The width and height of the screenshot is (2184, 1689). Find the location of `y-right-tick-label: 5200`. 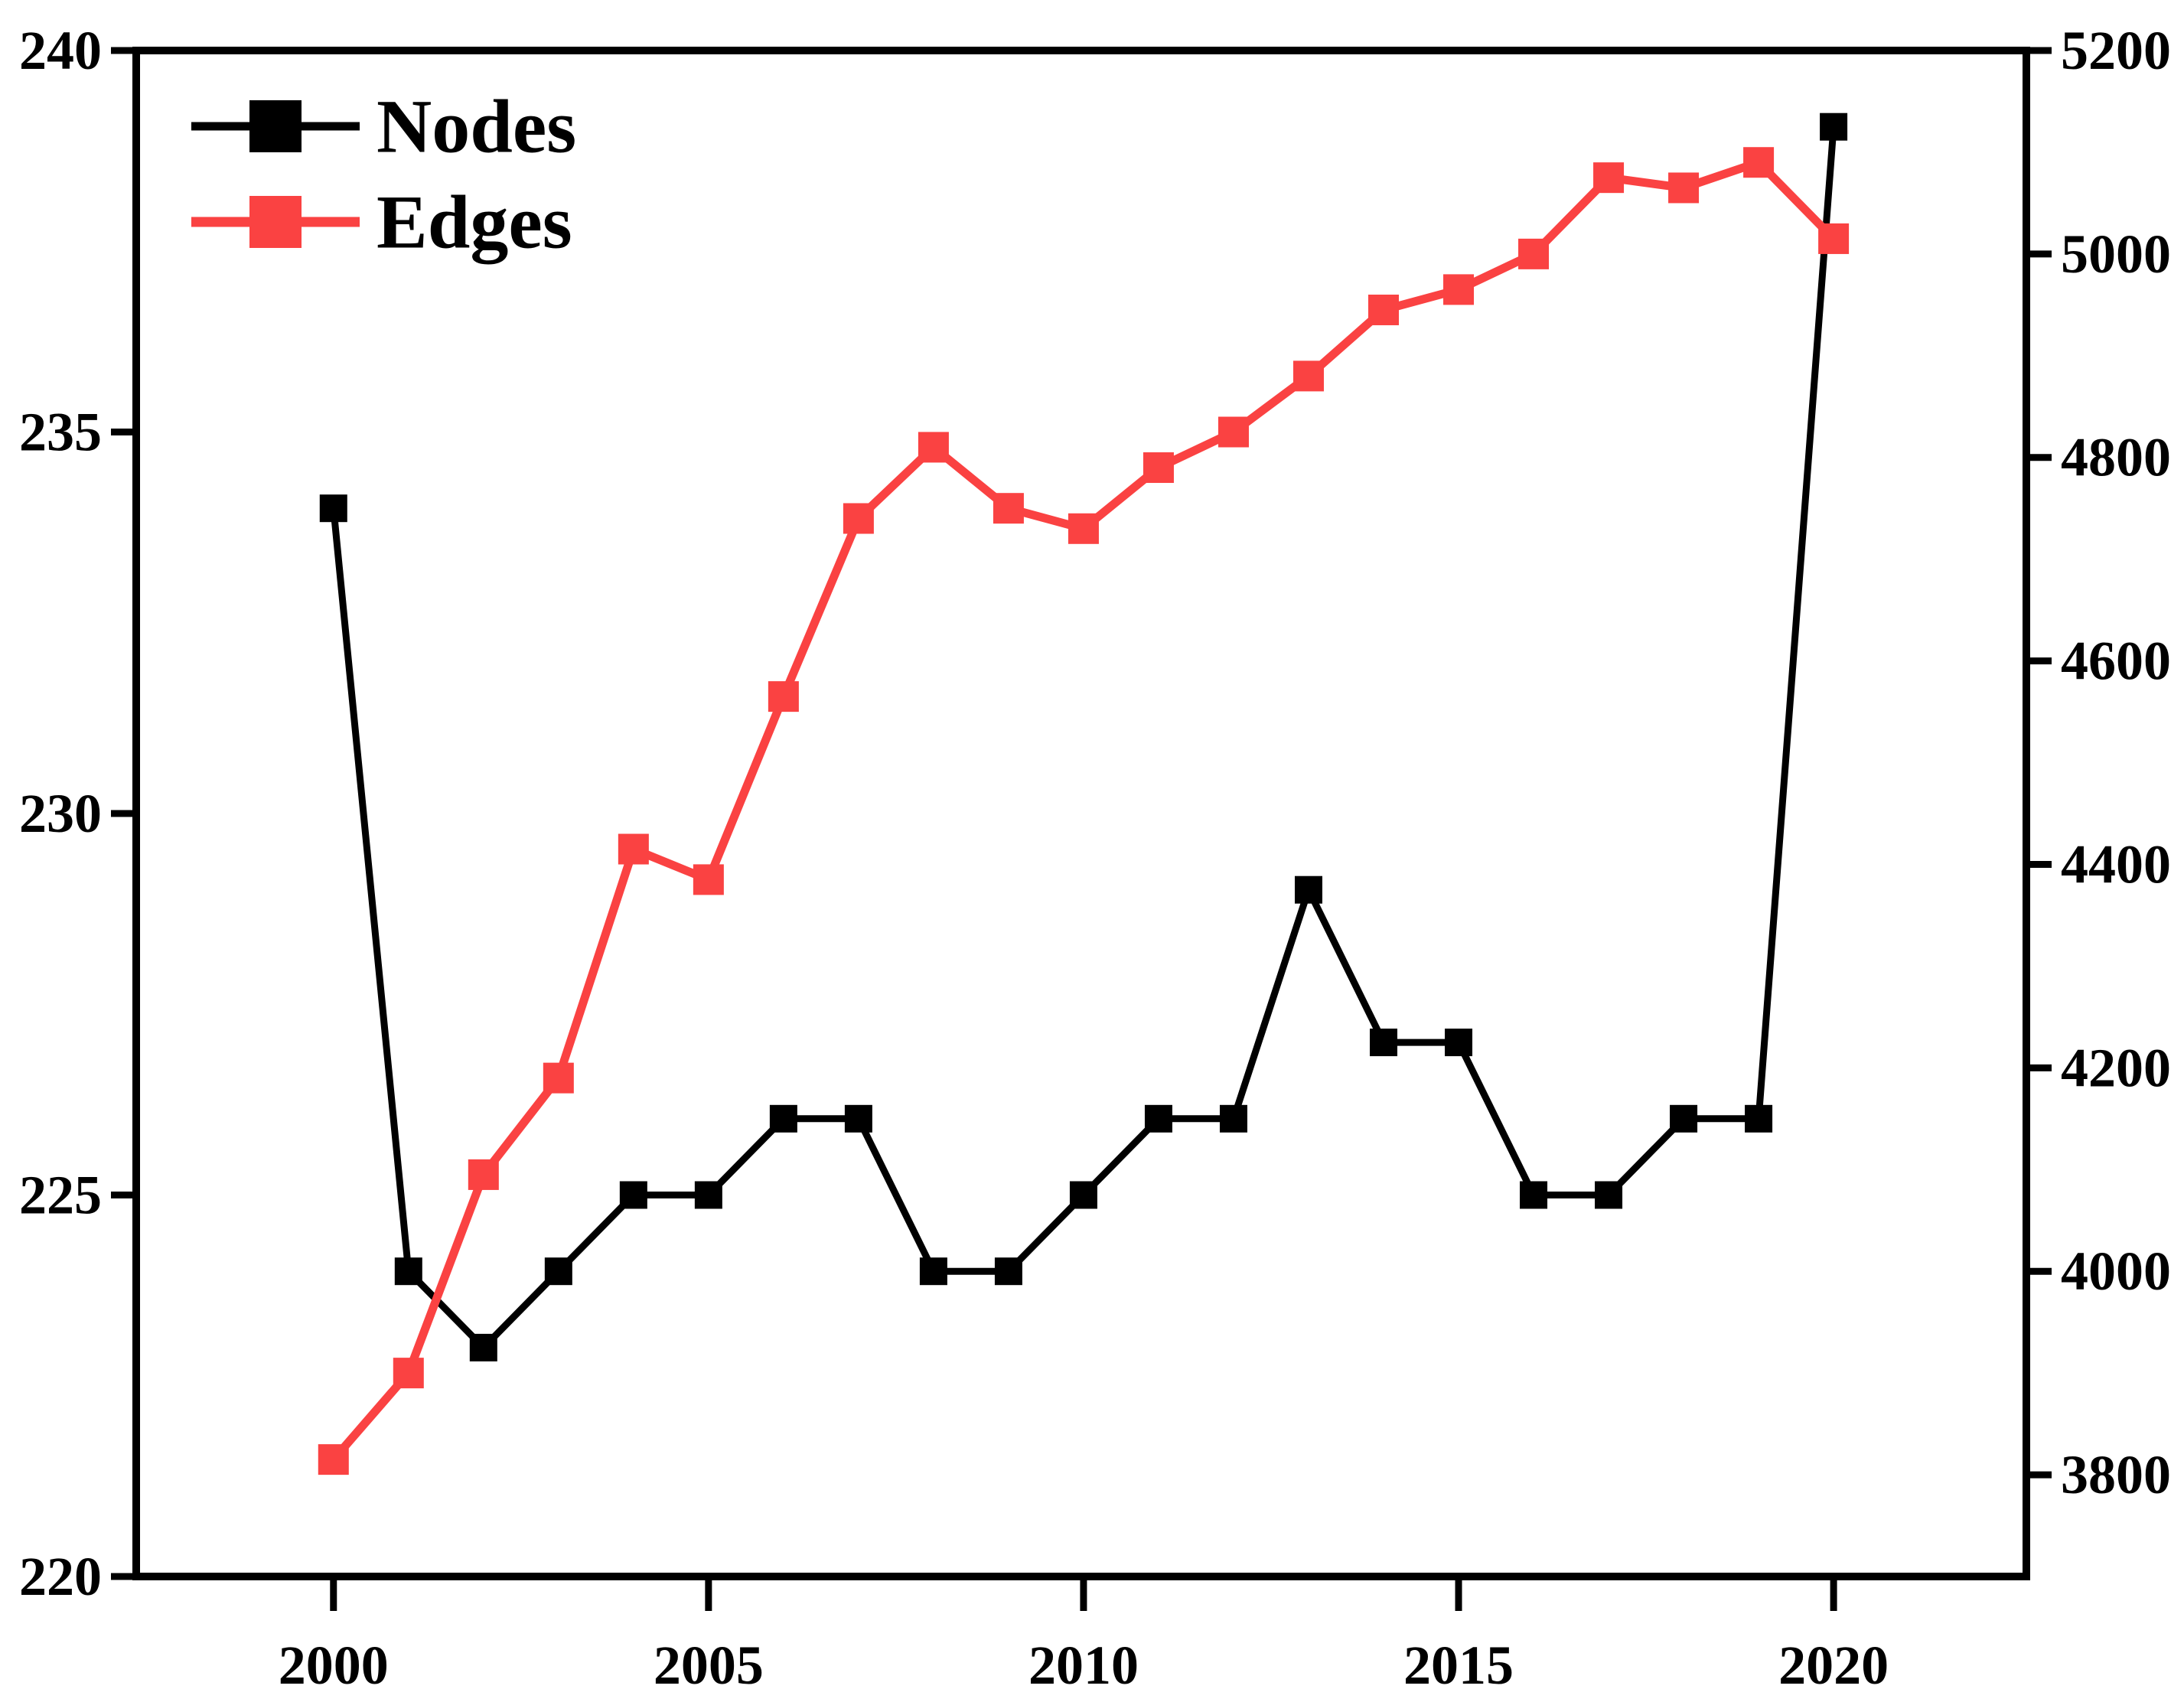

y-right-tick-label: 5200 is located at coordinates (2116, 50).